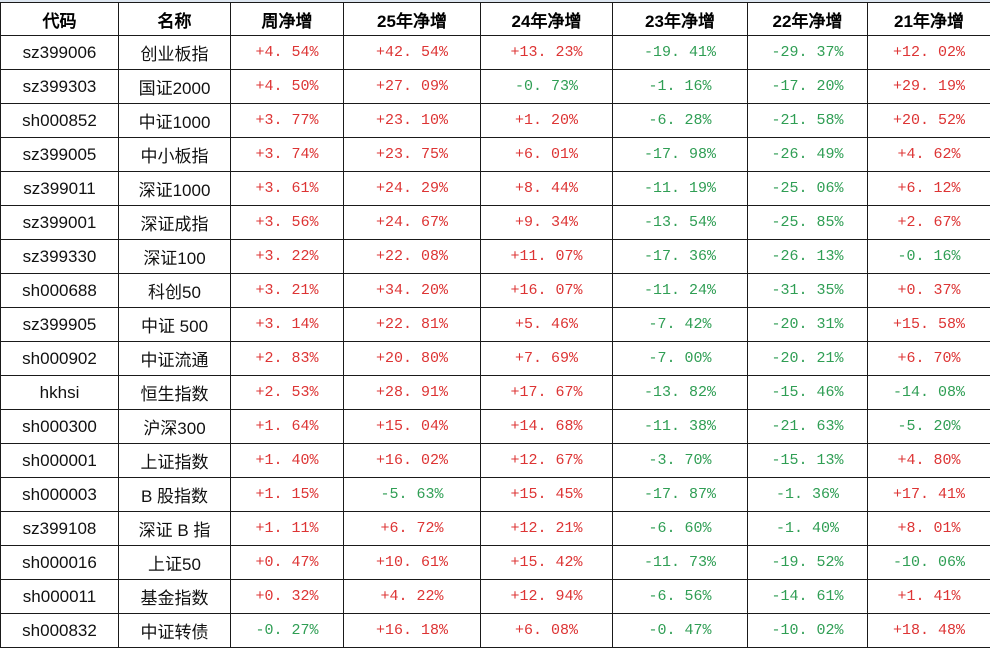 The image size is (990, 651). I want to click on value-cell: -20. 21%, so click(807, 358).